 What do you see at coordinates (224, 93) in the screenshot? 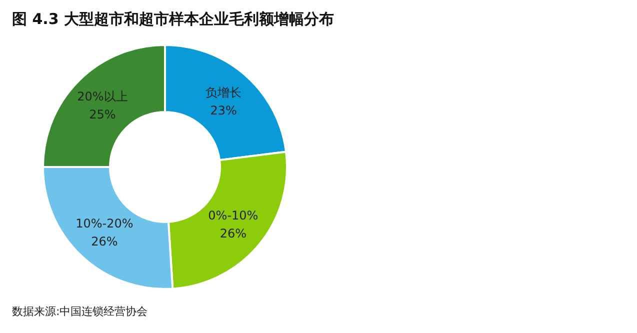
I see `slice-label: 负增长` at bounding box center [224, 93].